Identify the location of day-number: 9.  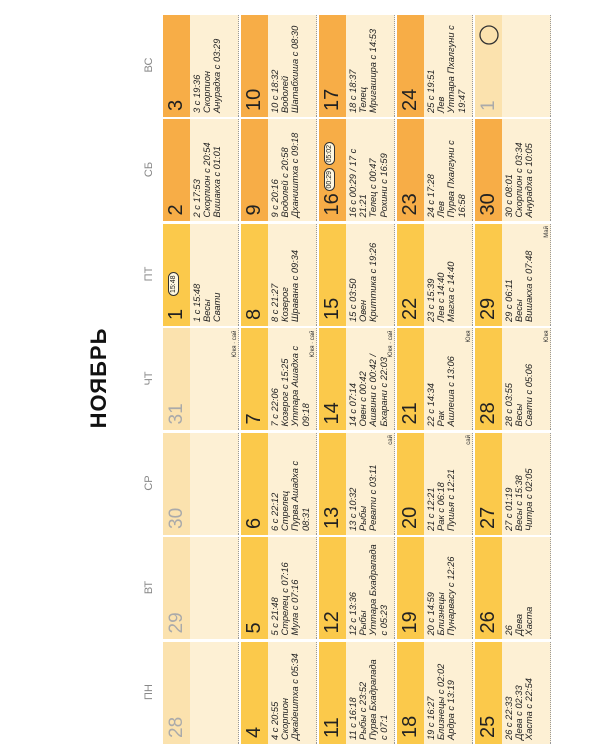
(254, 210).